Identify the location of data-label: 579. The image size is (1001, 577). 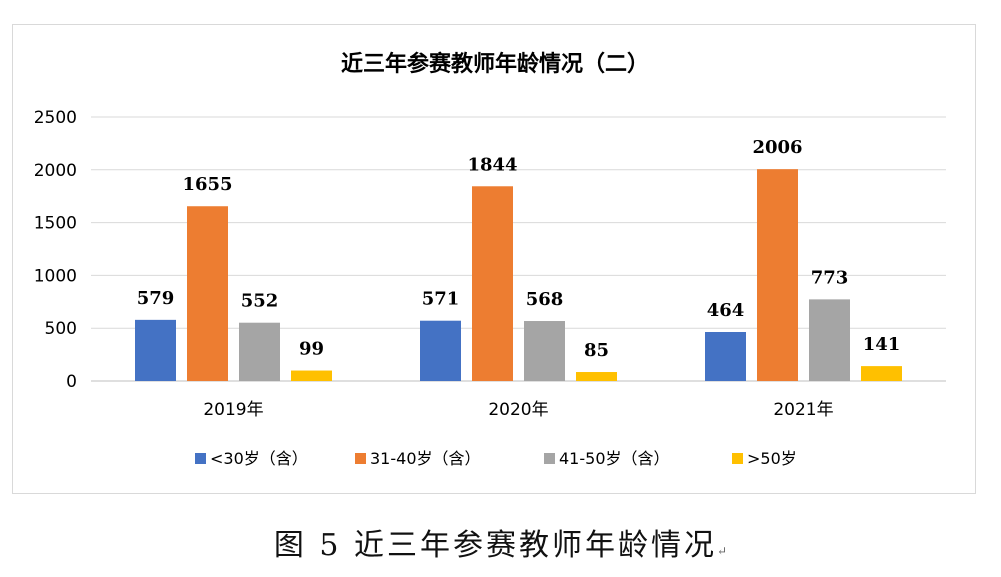
(156, 298).